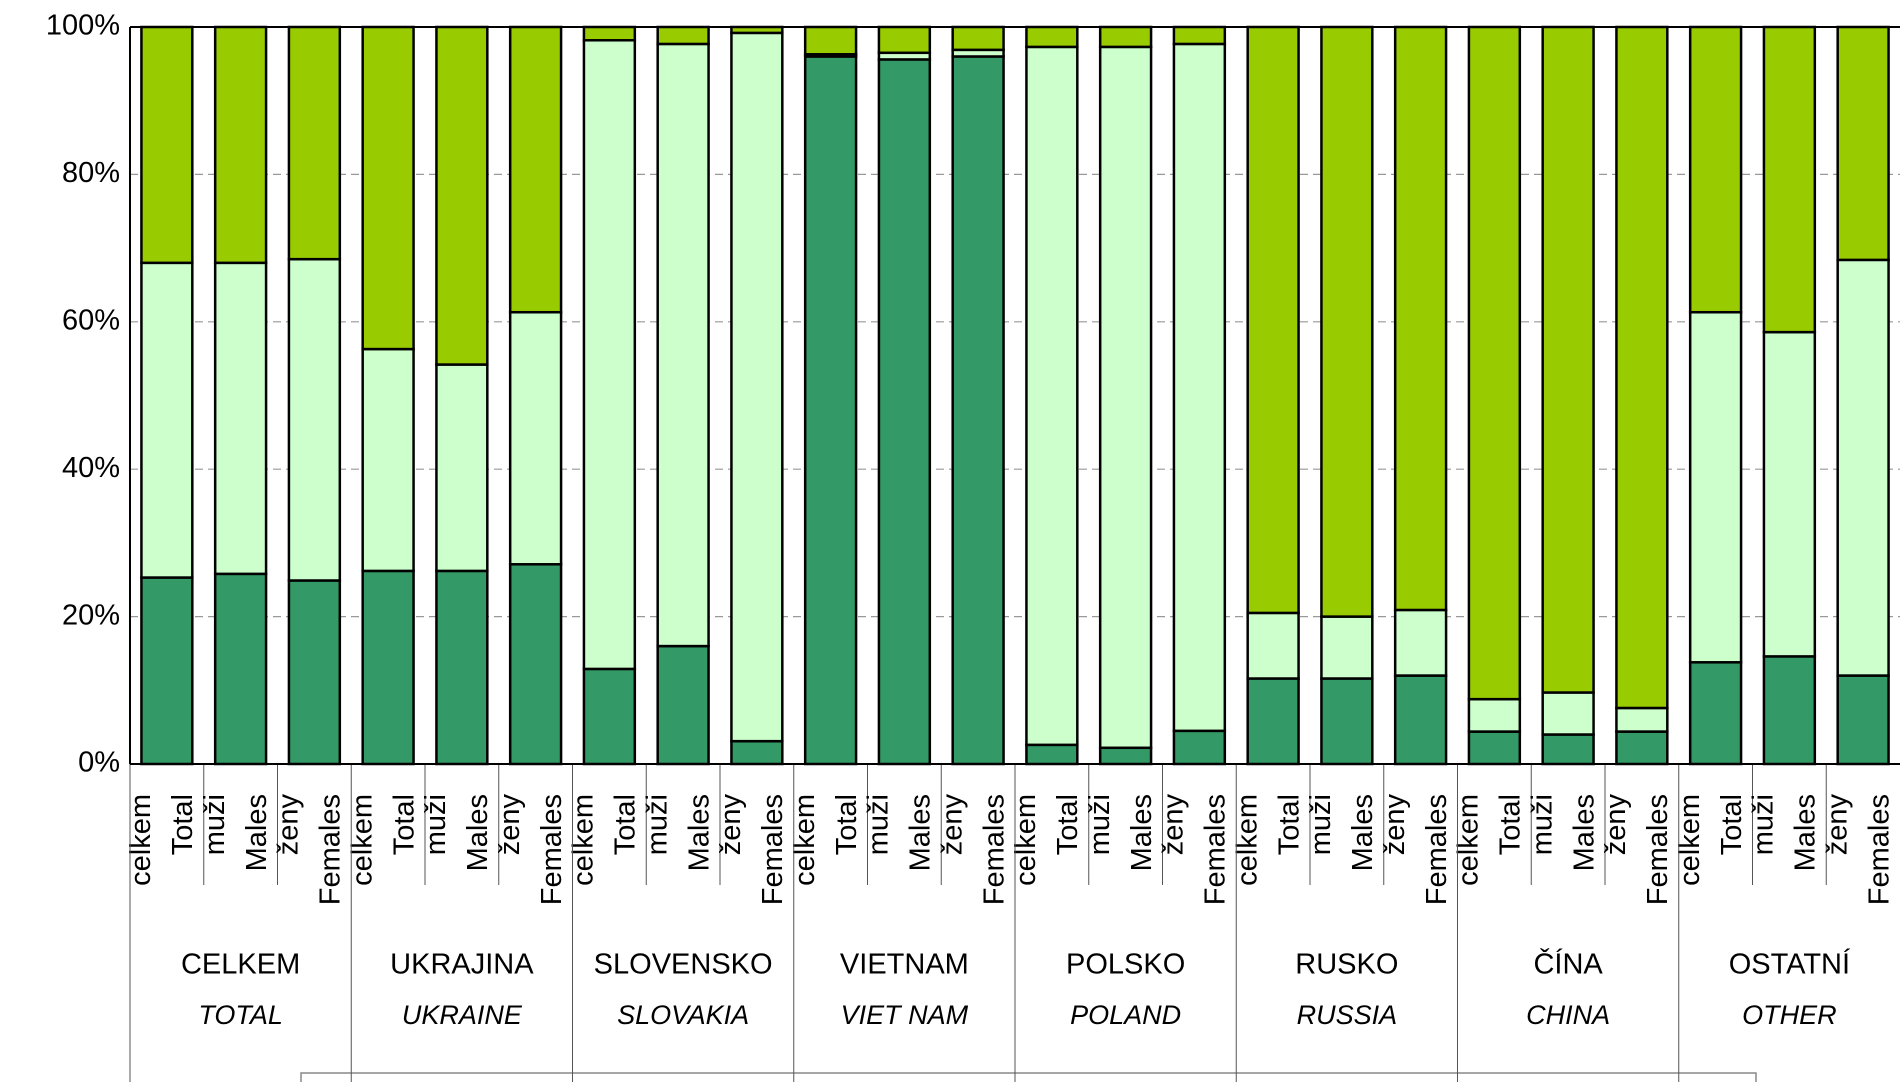  I want to click on group-label: RUSKO, so click(1346, 965).